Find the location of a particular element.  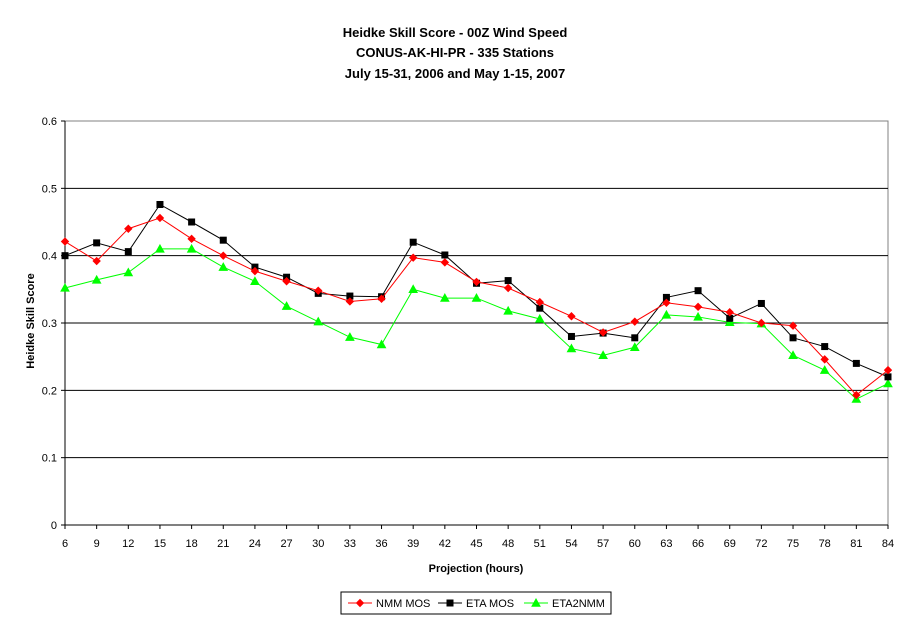

chart-title-line-3: July 15-31, 2006 and May 1-15, 2007 is located at coordinates (455, 73).